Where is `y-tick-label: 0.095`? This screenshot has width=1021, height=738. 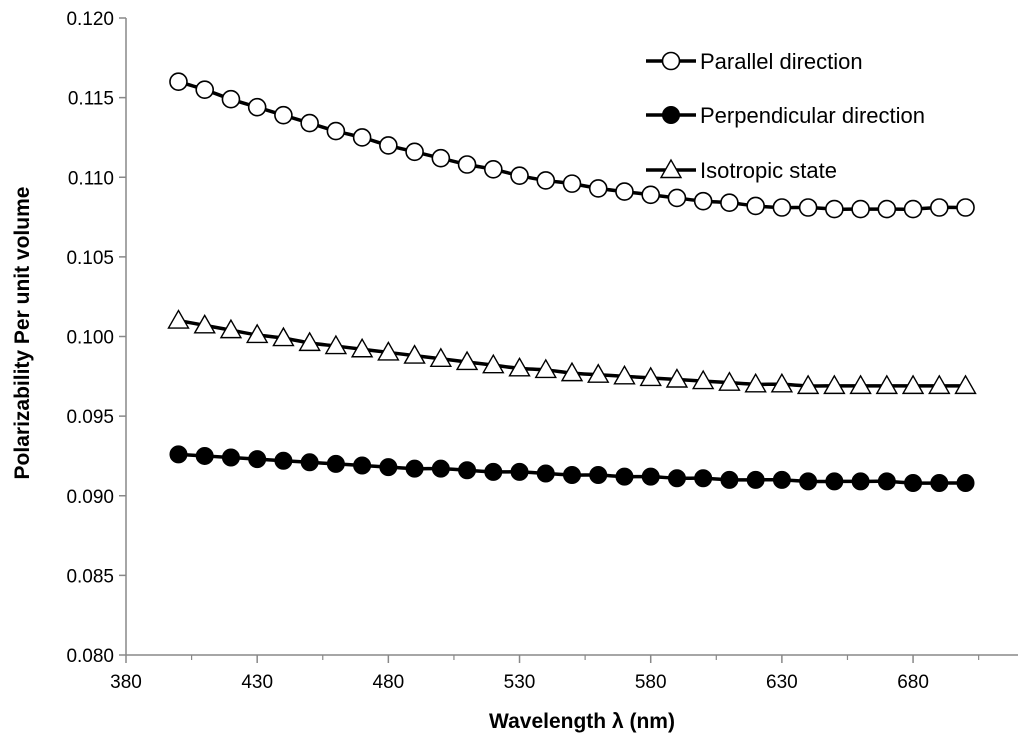
y-tick-label: 0.095 is located at coordinates (90, 417).